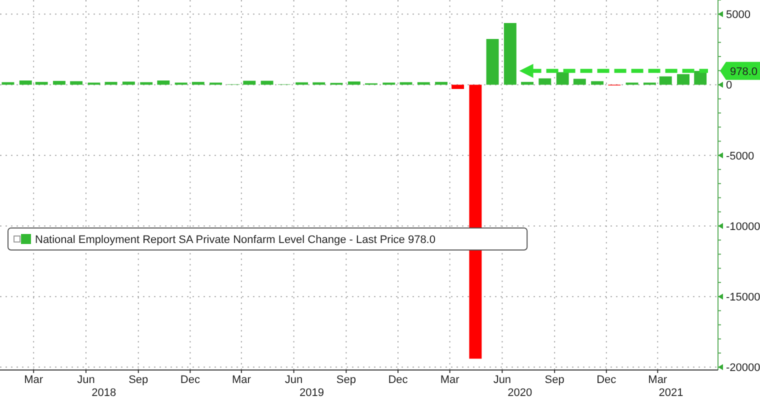  Describe the element at coordinates (744, 72) in the screenshot. I see `ref-line-label: 978.0` at that location.